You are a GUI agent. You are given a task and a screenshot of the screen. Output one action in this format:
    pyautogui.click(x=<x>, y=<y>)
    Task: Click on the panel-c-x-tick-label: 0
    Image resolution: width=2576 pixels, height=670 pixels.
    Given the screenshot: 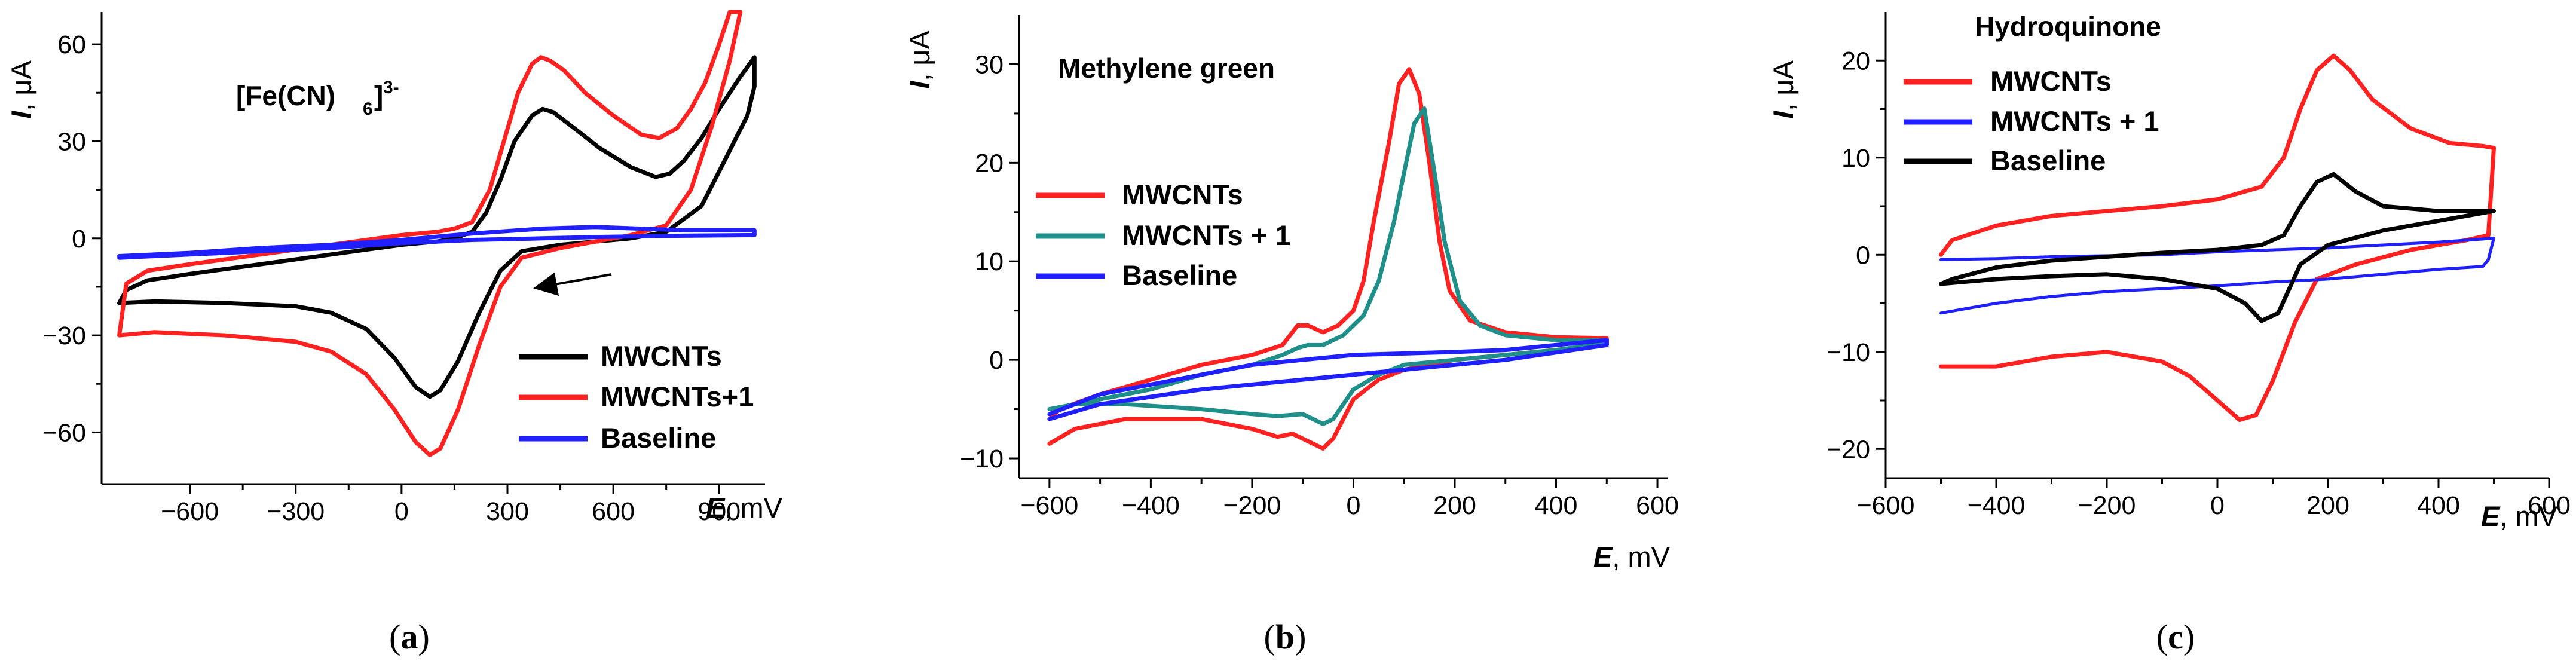 What is the action you would take?
    pyautogui.click(x=2217, y=506)
    